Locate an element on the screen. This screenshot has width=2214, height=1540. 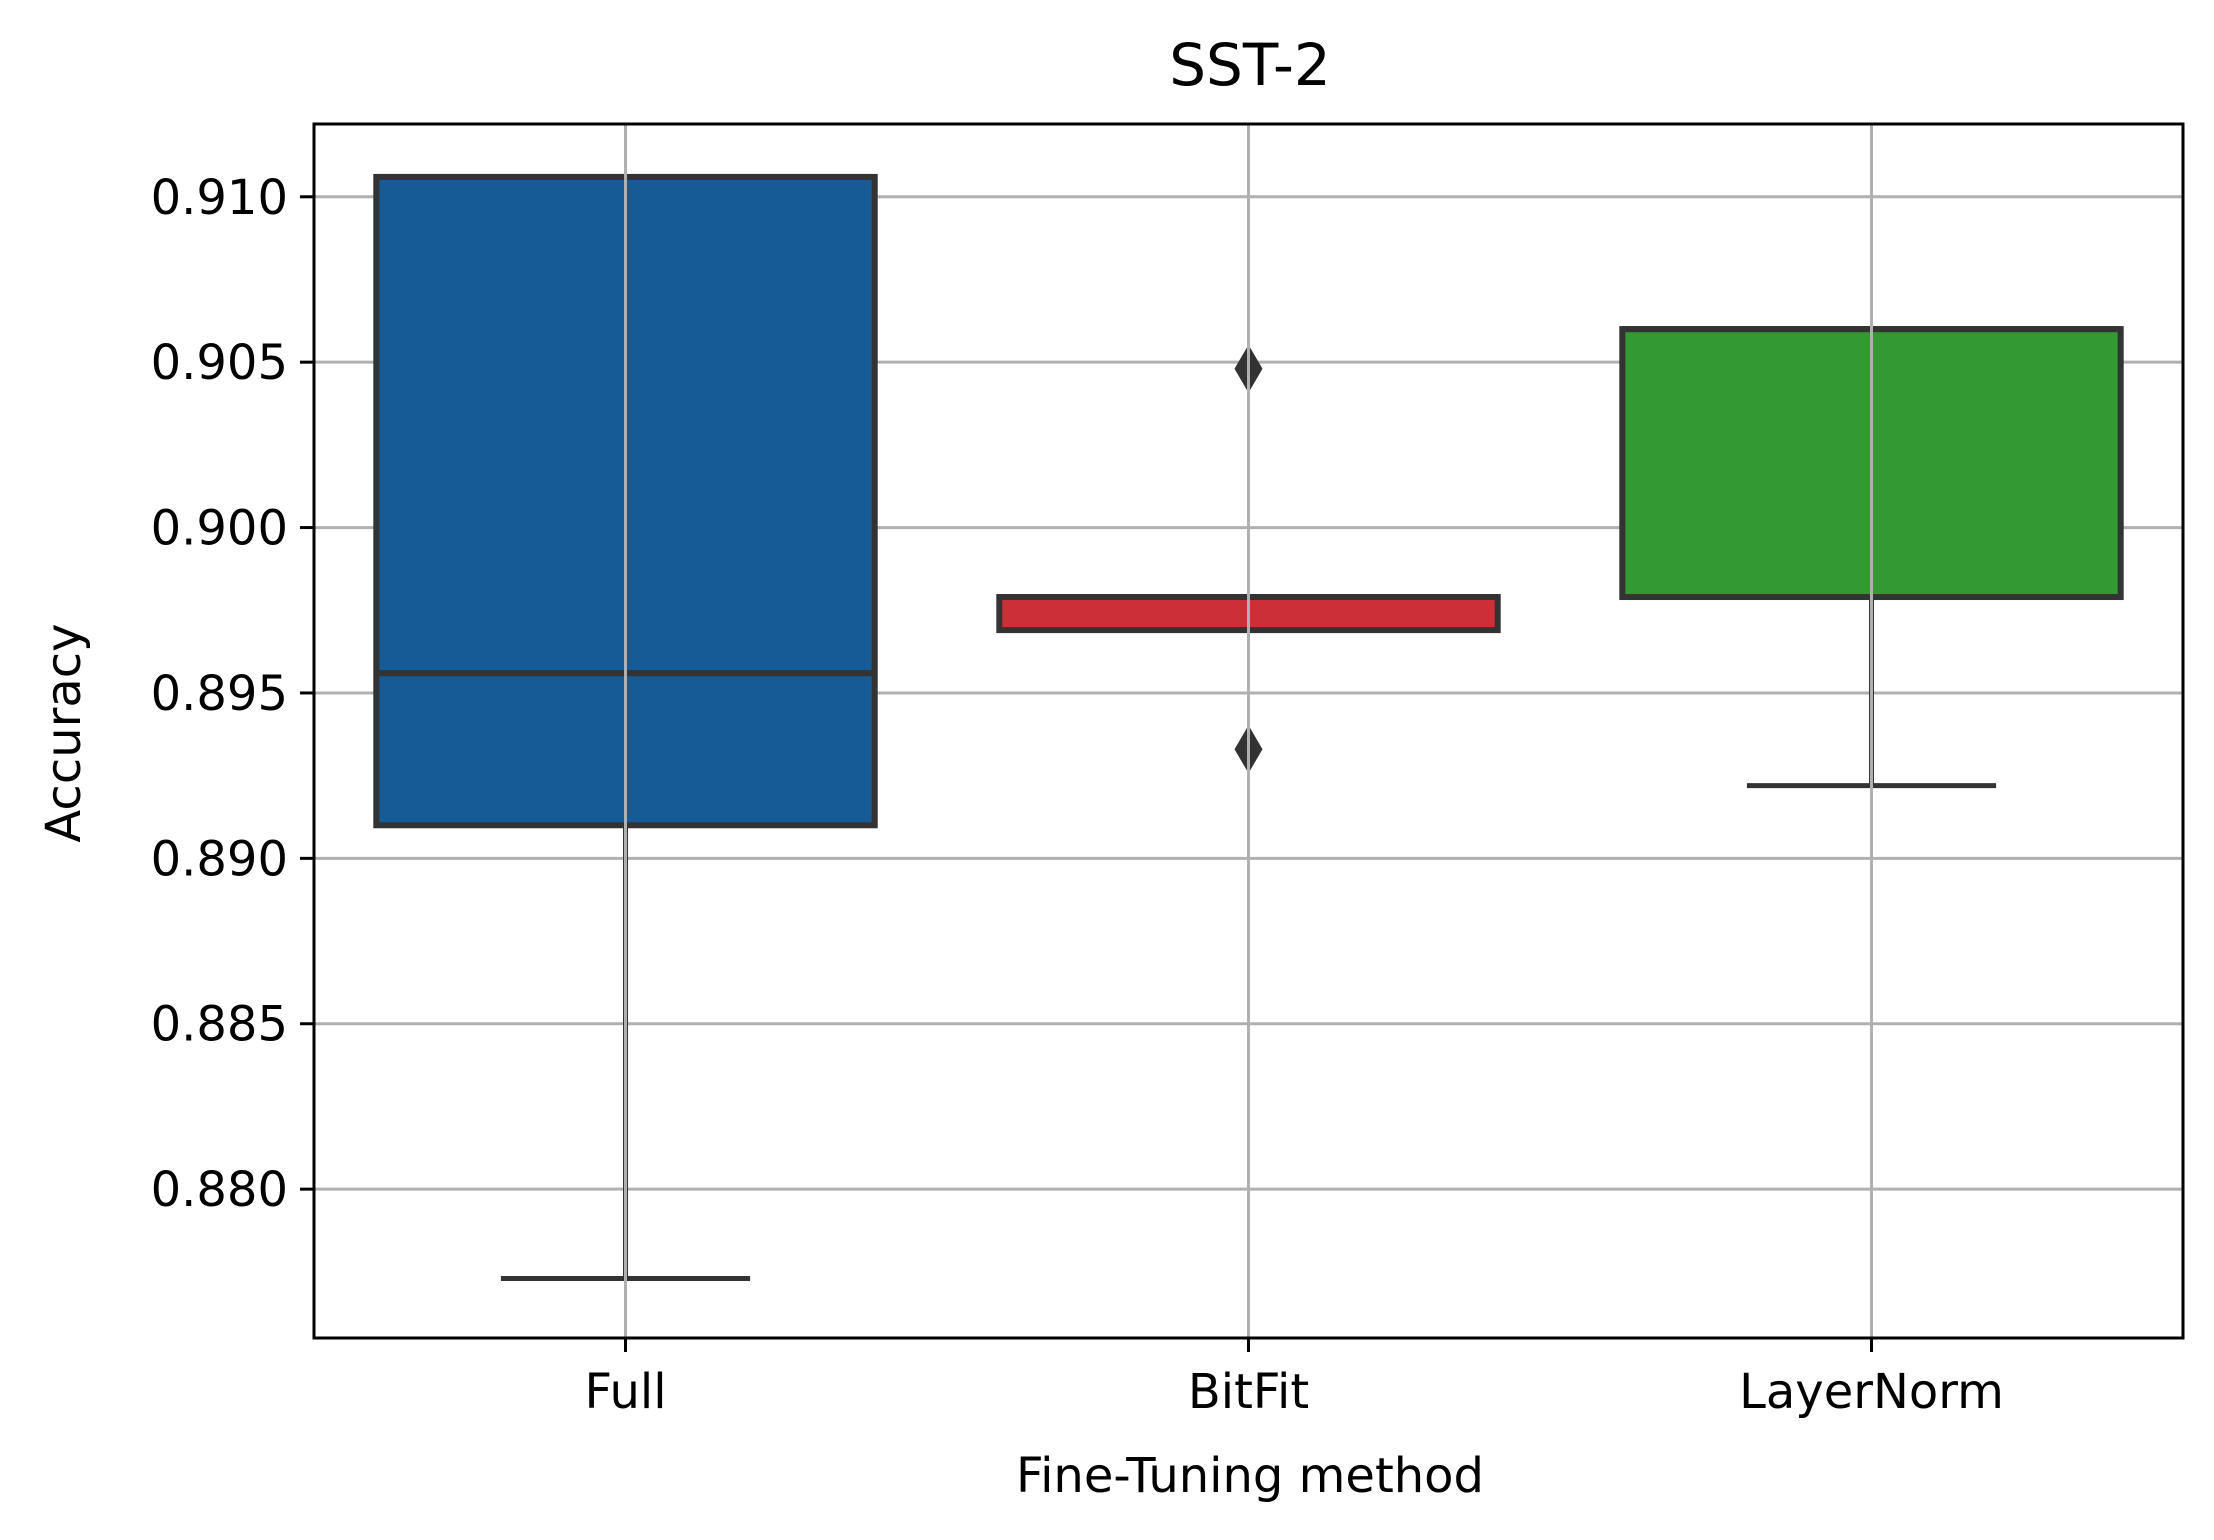
y-tick-label: 0.880 is located at coordinates (219, 1190).